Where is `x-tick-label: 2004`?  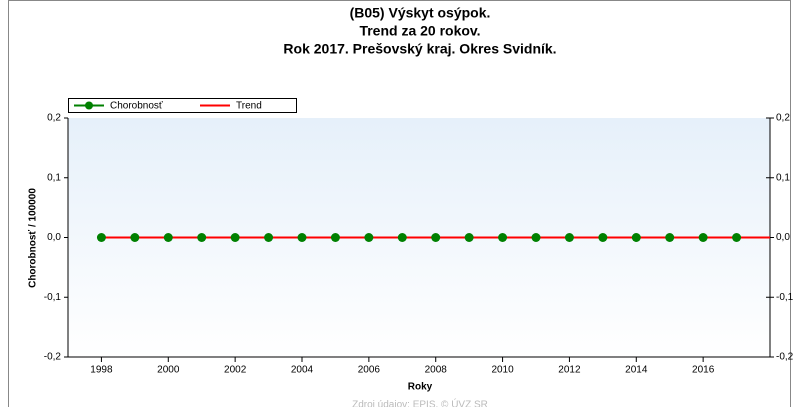 x-tick-label: 2004 is located at coordinates (302, 370).